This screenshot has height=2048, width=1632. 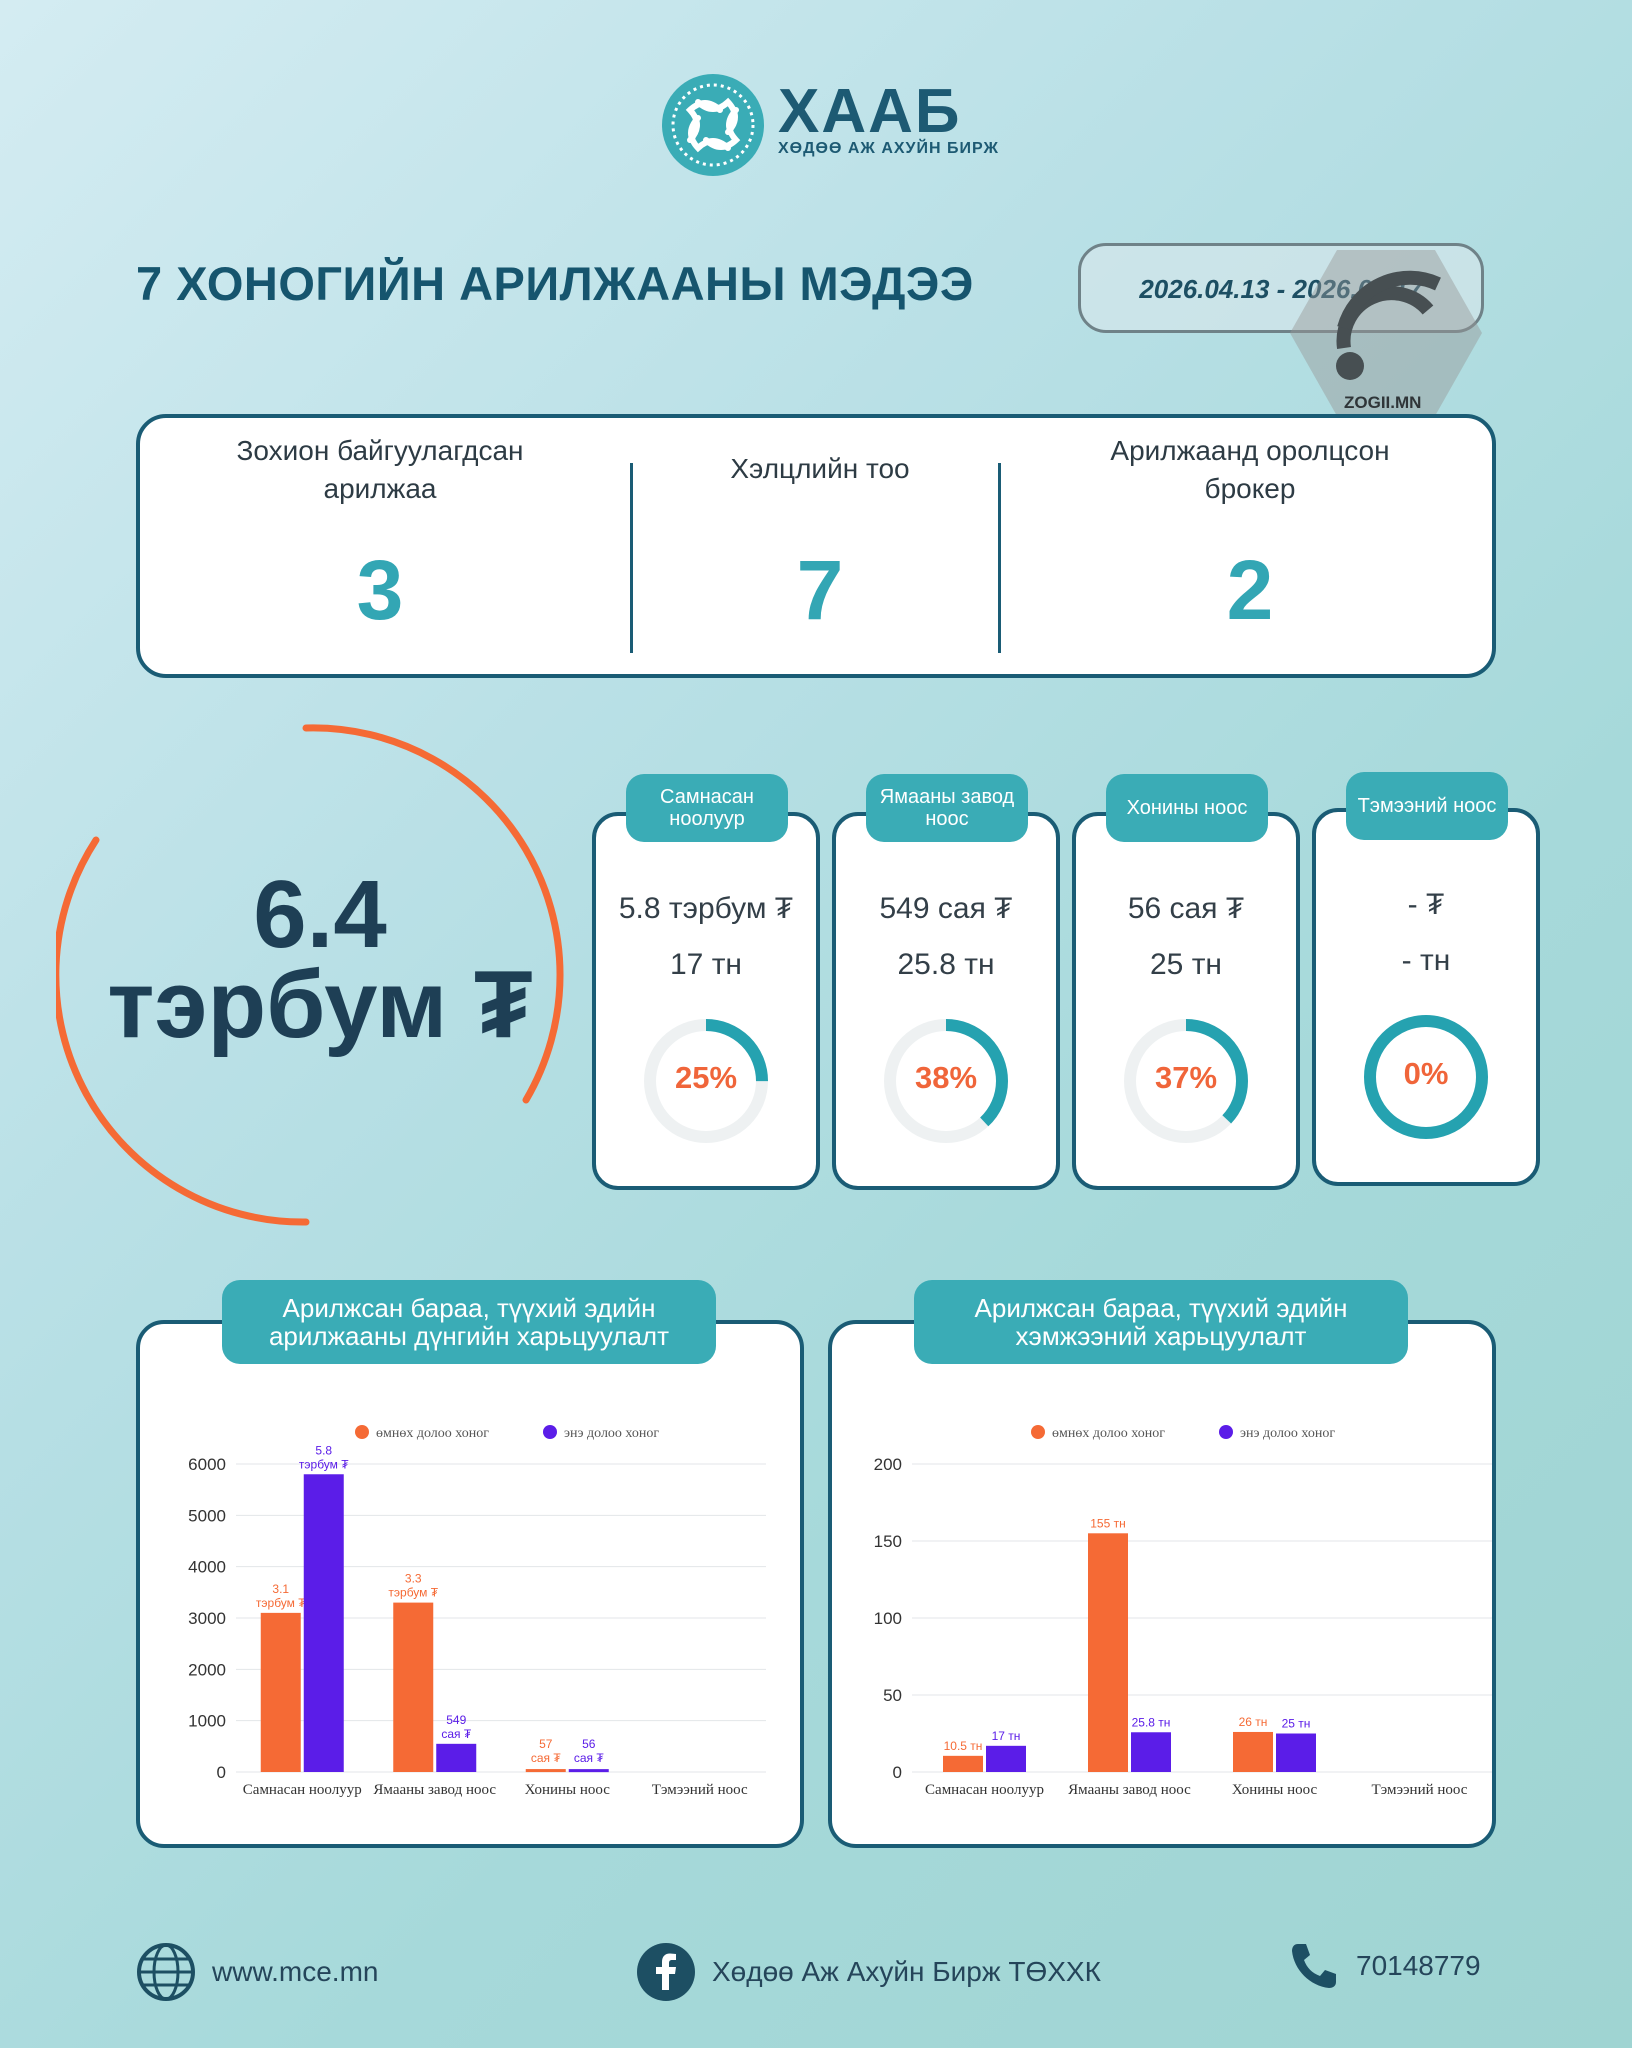 I want to click on stat-label: Зохион байгуулагдсан арилжаа, so click(x=380, y=469).